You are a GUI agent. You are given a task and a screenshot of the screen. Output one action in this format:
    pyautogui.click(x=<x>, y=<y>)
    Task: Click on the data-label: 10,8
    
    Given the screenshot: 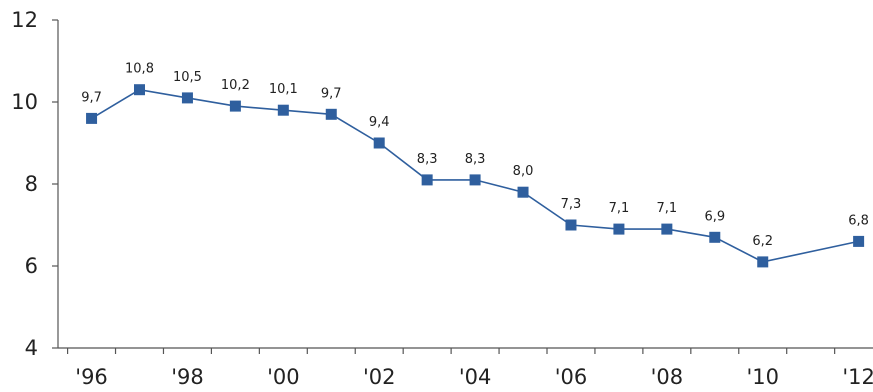 What is the action you would take?
    pyautogui.click(x=139, y=69)
    